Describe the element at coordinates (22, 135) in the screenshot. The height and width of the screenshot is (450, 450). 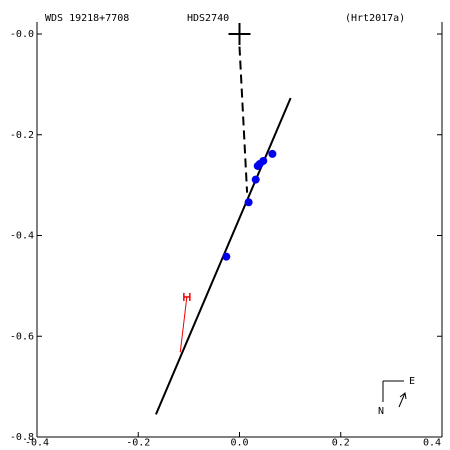
I see `y-tick-label: -0.2` at that location.